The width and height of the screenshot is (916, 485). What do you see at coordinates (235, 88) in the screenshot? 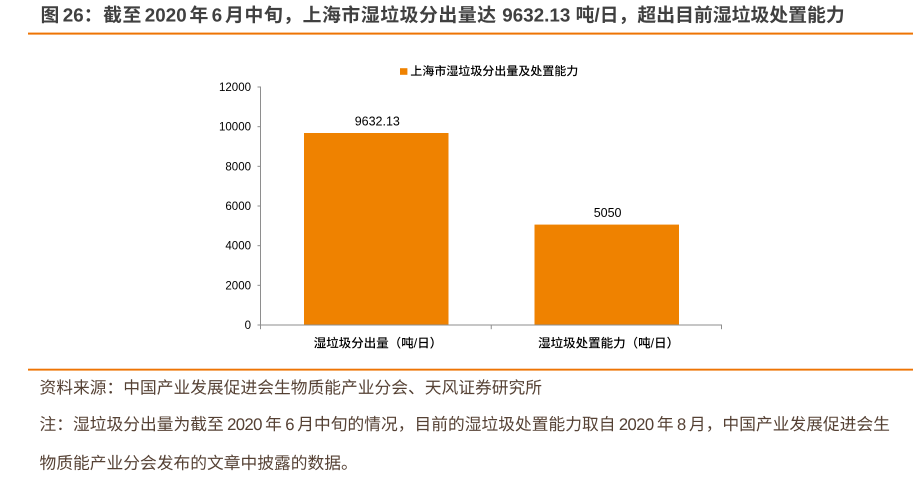
I see `svg-text: 12000` at bounding box center [235, 88].